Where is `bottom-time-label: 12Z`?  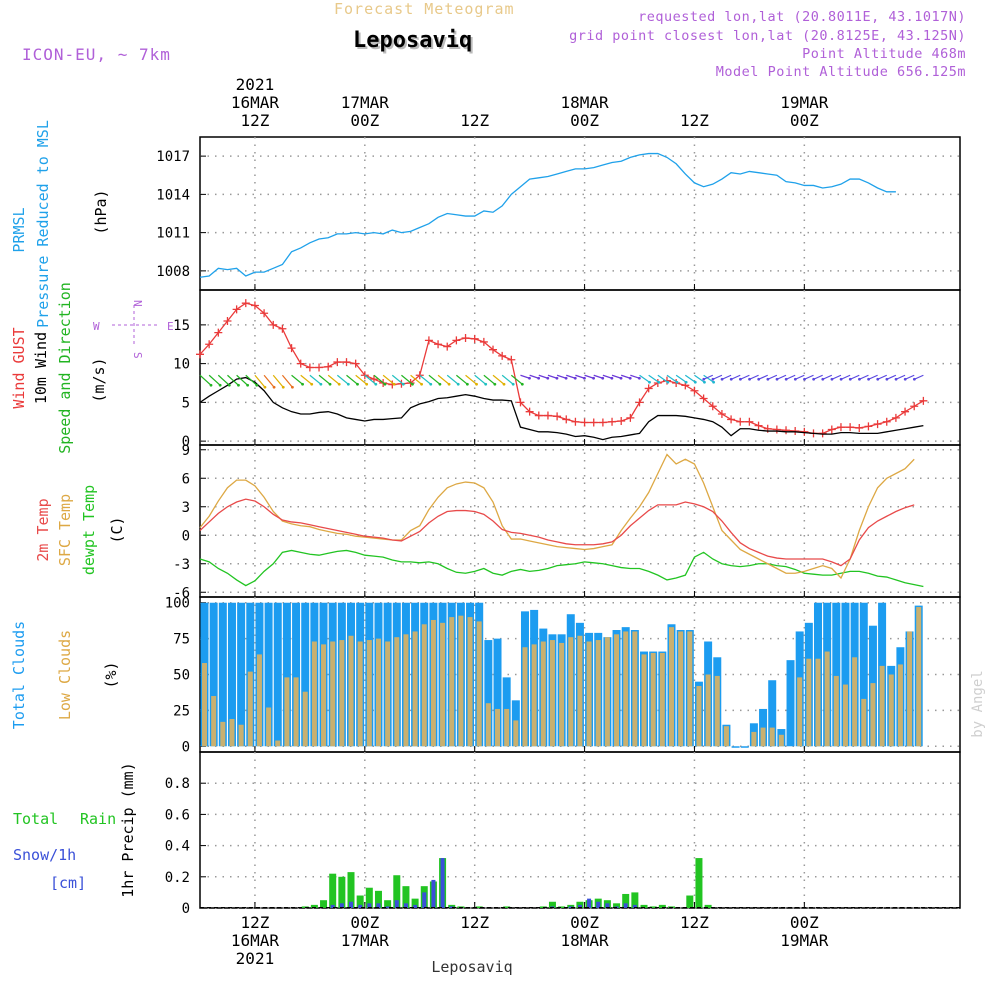
bottom-time-label: 12Z is located at coordinates (694, 922).